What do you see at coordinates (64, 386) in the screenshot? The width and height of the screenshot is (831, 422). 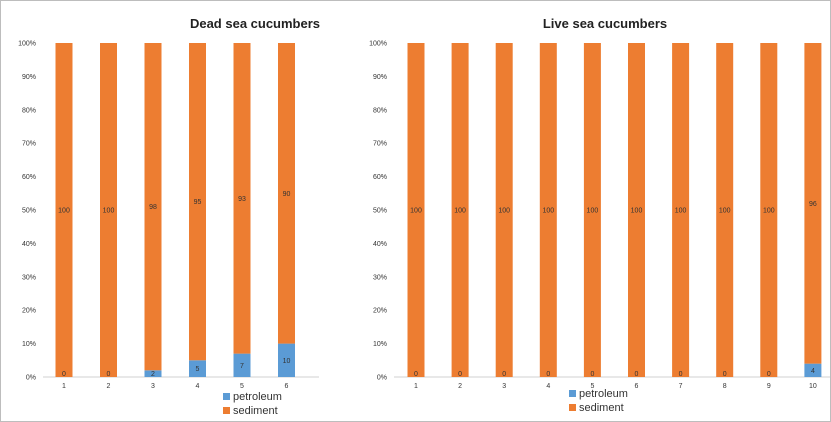 I see `dead-x-tick-label: 1` at bounding box center [64, 386].